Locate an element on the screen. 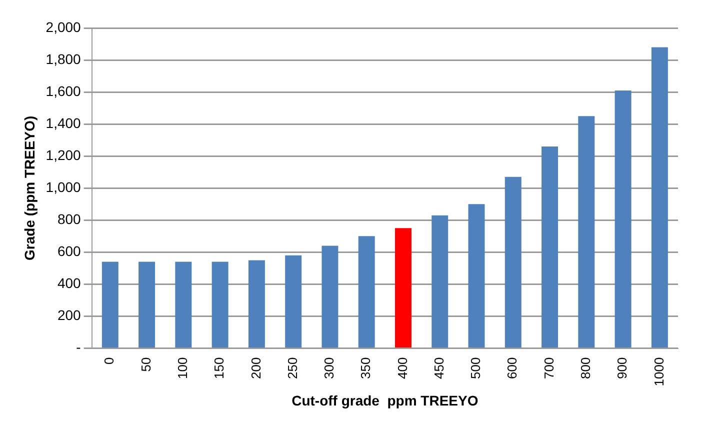 The height and width of the screenshot is (434, 718). x-tick-label: 350 is located at coordinates (366, 368).